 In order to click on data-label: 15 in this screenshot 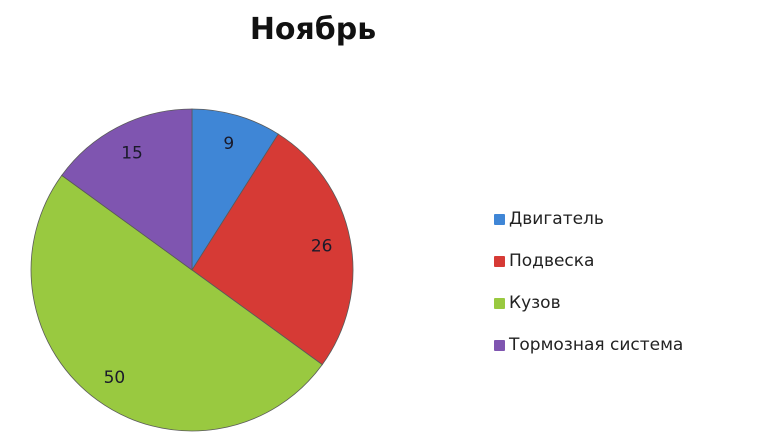, I will do `click(132, 153)`.